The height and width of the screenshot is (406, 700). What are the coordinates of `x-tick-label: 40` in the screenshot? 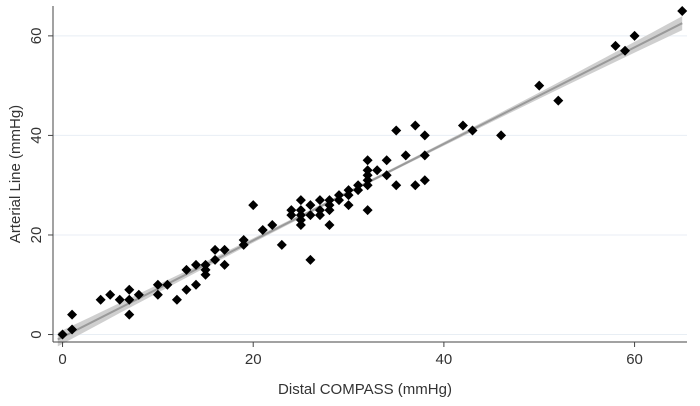 It's located at (444, 359).